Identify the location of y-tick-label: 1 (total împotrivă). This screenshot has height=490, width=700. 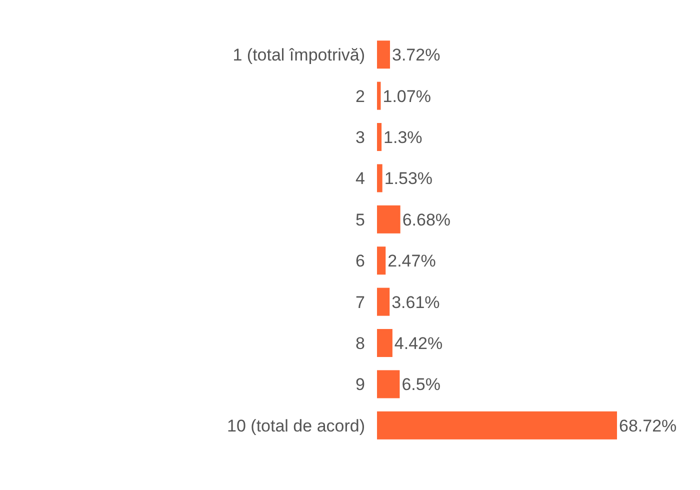
(298, 55).